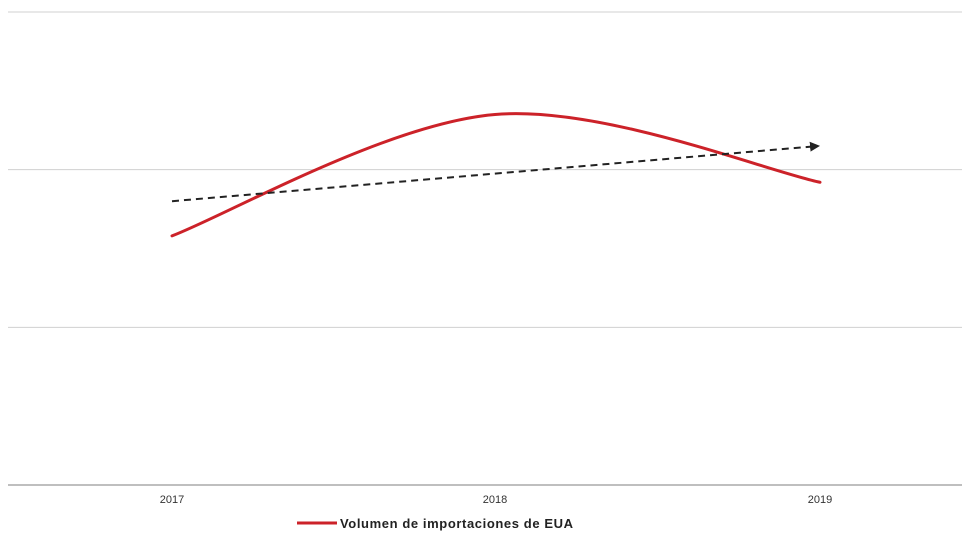 This screenshot has width=970, height=533. I want to click on legend-label-imports: Volumen de importaciones de EUA, so click(457, 523).